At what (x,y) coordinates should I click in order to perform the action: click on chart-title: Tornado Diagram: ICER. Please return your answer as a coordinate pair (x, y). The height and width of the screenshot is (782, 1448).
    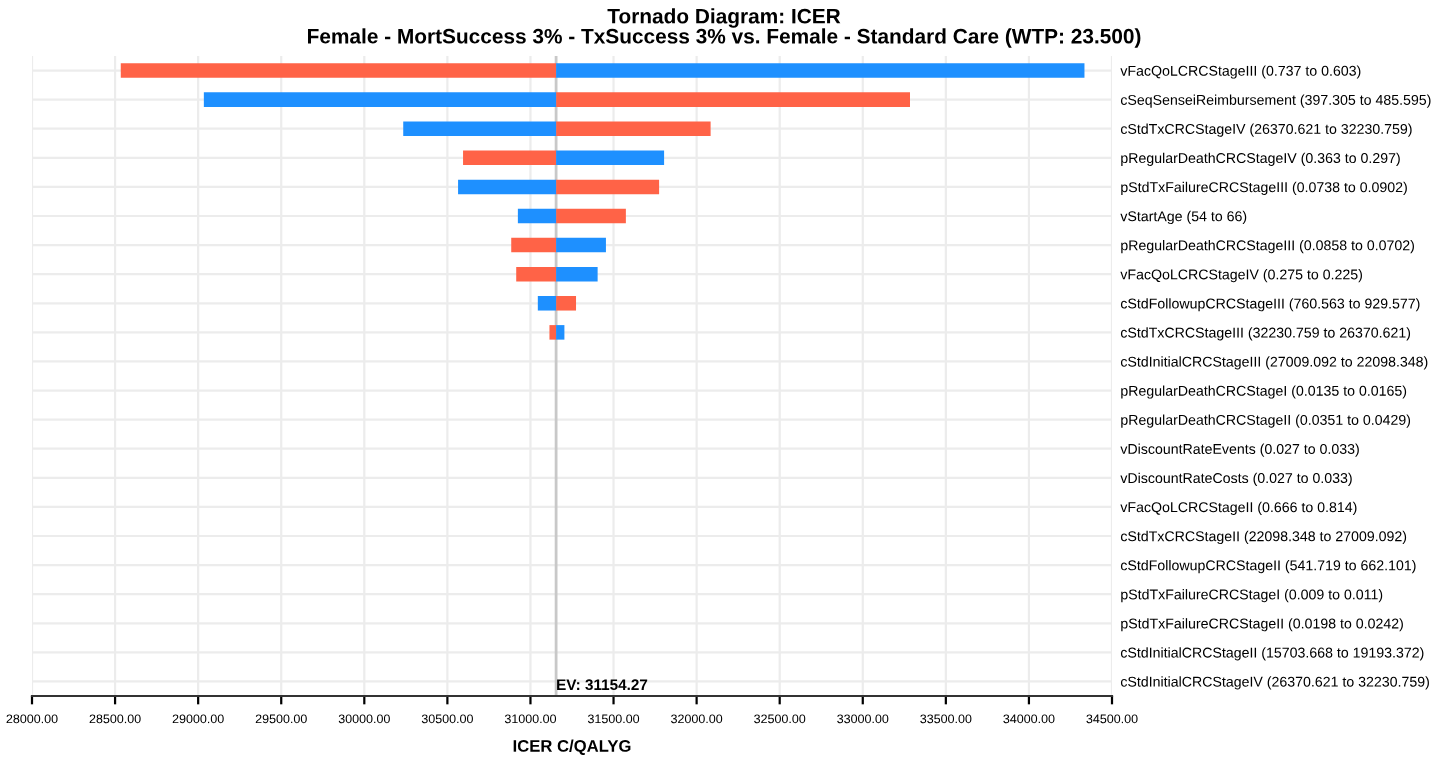
    Looking at the image, I should click on (724, 18).